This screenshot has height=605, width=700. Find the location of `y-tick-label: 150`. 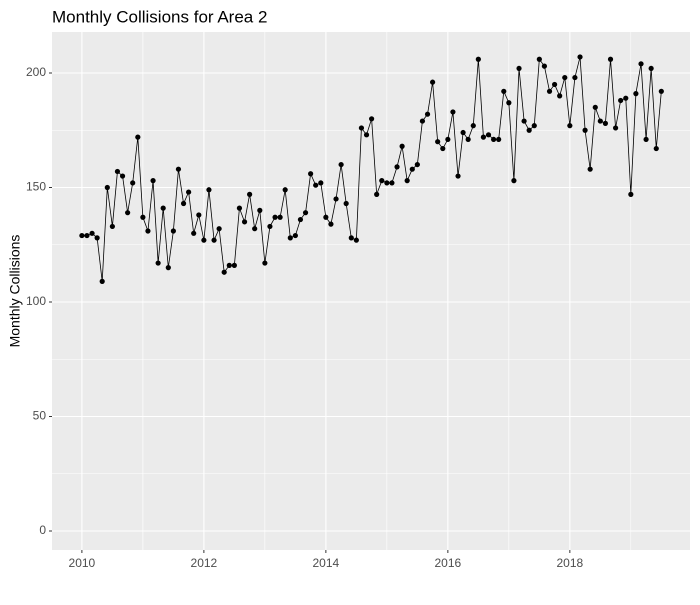

y-tick-label: 150 is located at coordinates (36, 187).